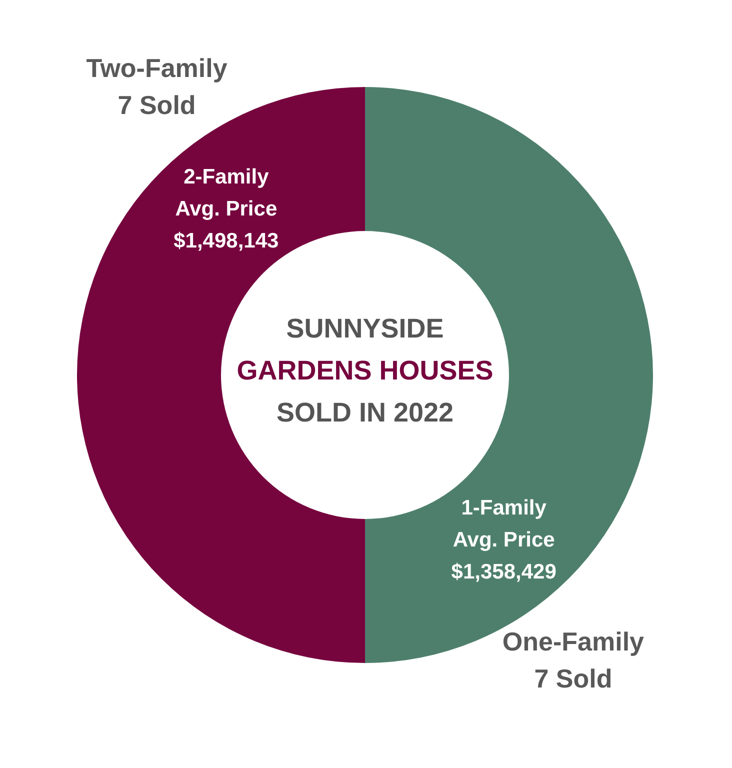  What do you see at coordinates (573, 641) in the screenshot?
I see `slice-label: One-Family` at bounding box center [573, 641].